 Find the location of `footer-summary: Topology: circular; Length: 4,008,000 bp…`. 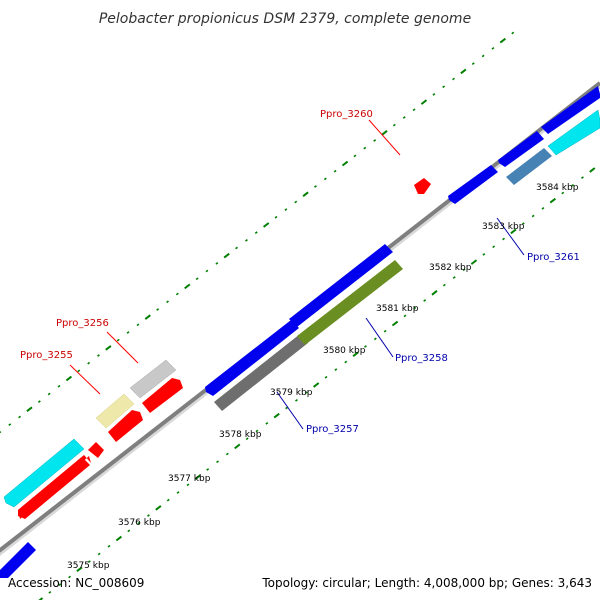

footer-summary: Topology: circular; Length: 4,008,000 bp… is located at coordinates (426, 583).